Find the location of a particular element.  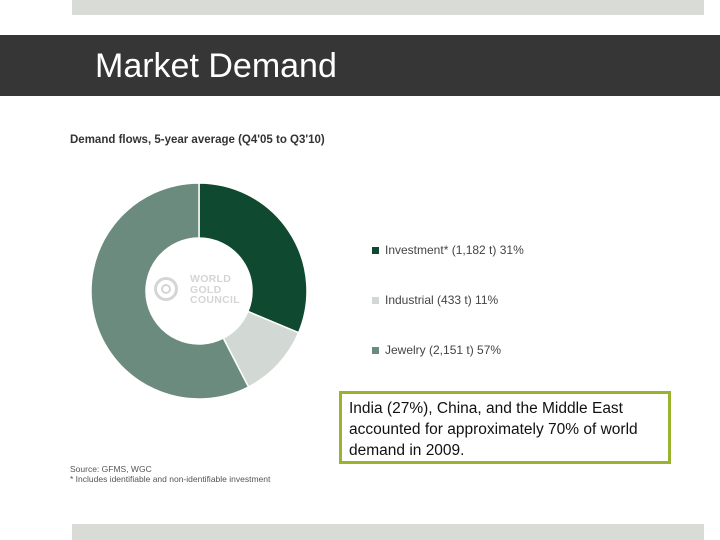

bottom-decorative-strip is located at coordinates (388, 532).